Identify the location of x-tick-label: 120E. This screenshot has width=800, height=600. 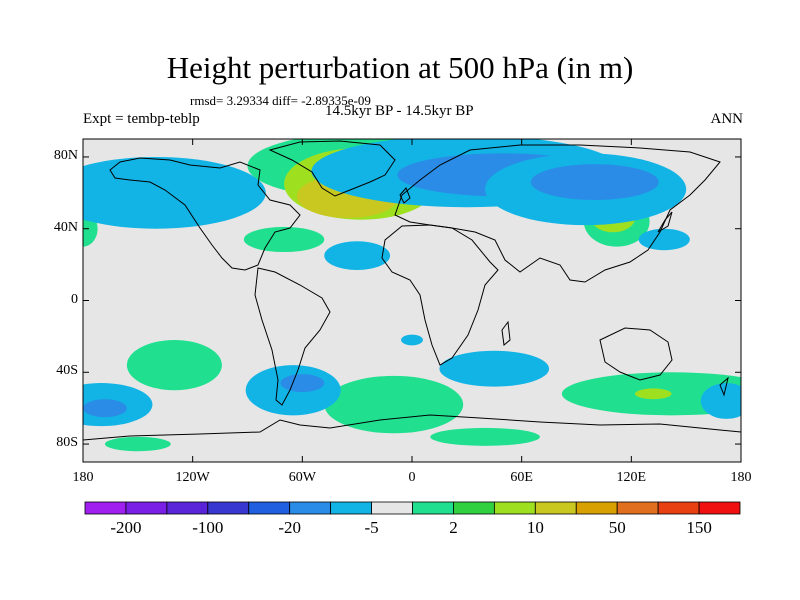
(631, 477).